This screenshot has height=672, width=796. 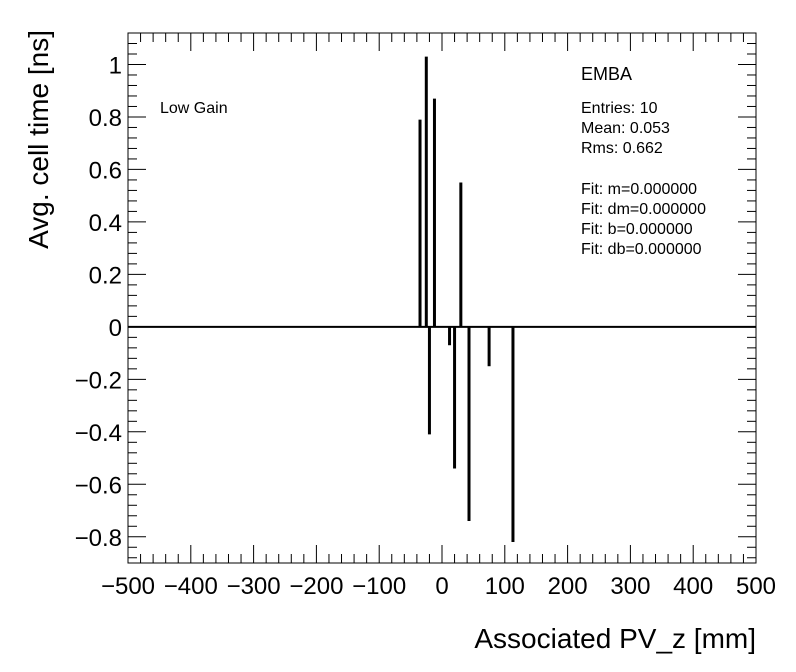 What do you see at coordinates (194, 108) in the screenshot?
I see `low-gain-label: Low Gain` at bounding box center [194, 108].